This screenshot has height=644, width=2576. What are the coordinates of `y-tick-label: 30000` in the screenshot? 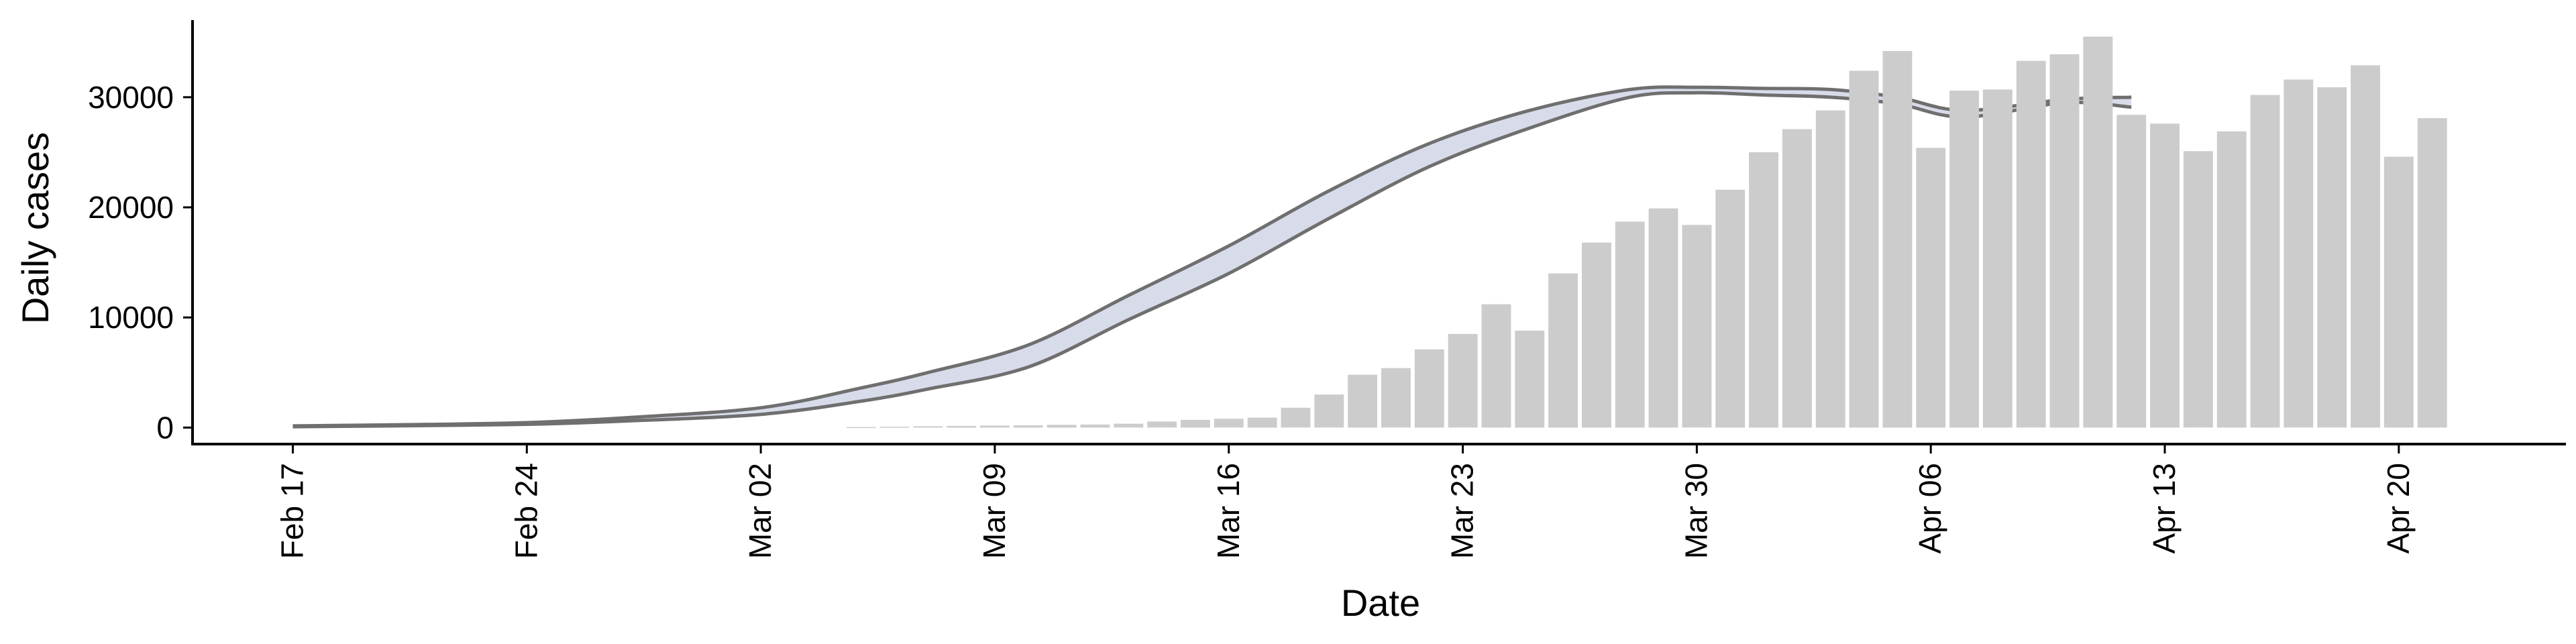 It's located at (131, 97).